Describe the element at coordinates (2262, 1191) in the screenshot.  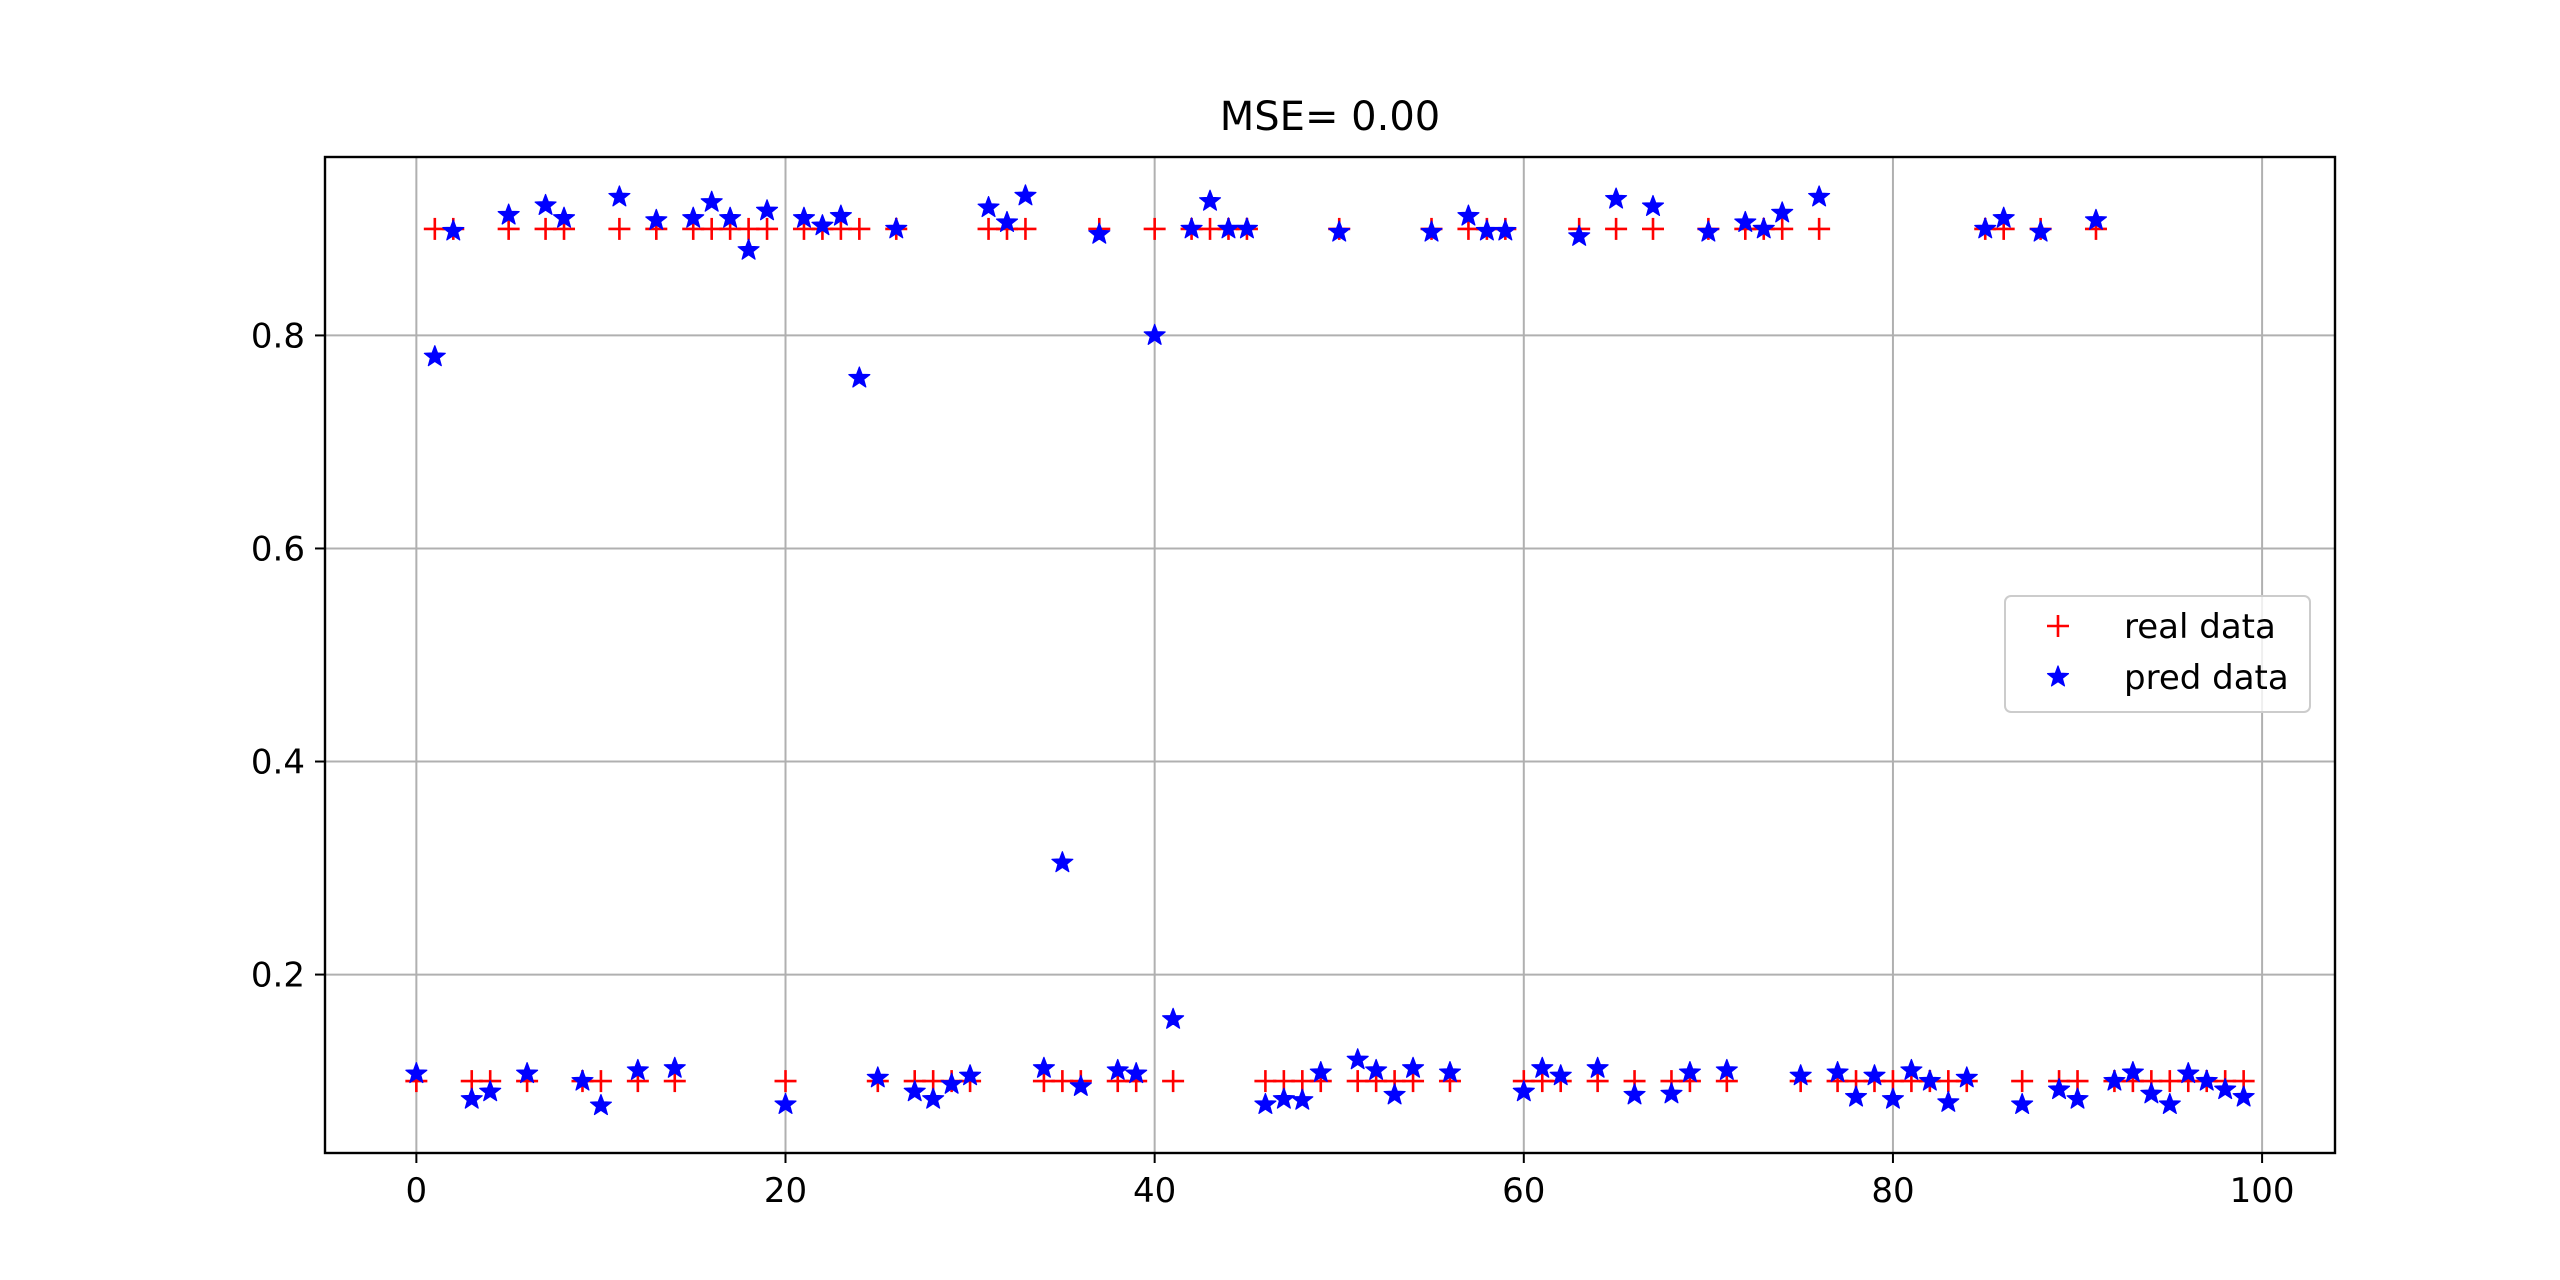
I see `x-tick-label: 100` at that location.